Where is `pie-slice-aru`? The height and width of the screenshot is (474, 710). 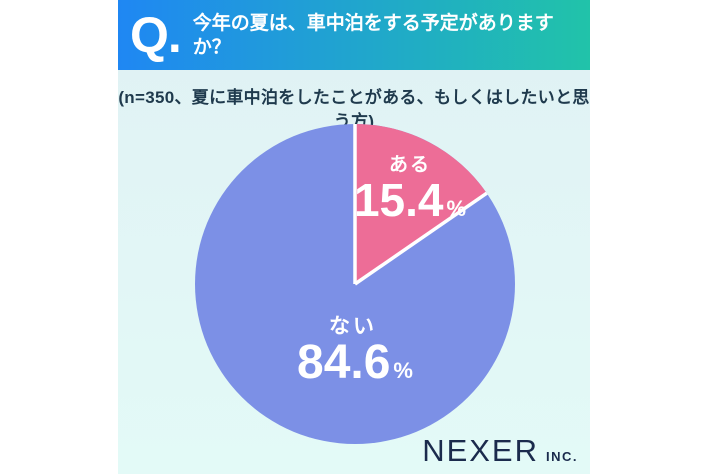
pie-slice-aru is located at coordinates (421, 204).